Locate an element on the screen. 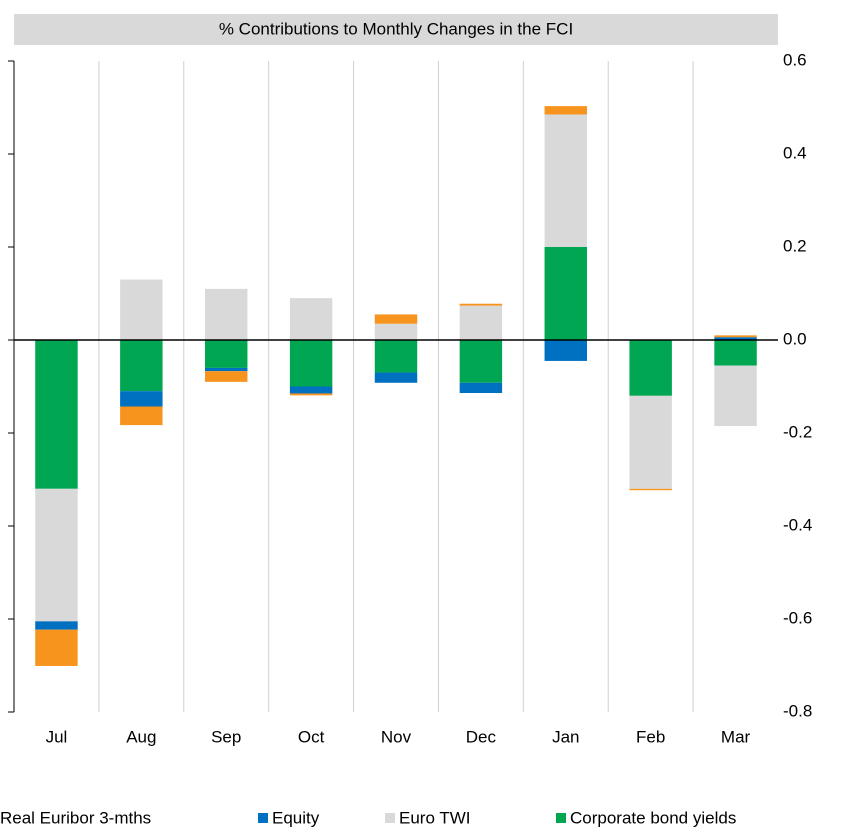 The image size is (842, 830). y-tick-label: -0.2 is located at coordinates (797, 431).